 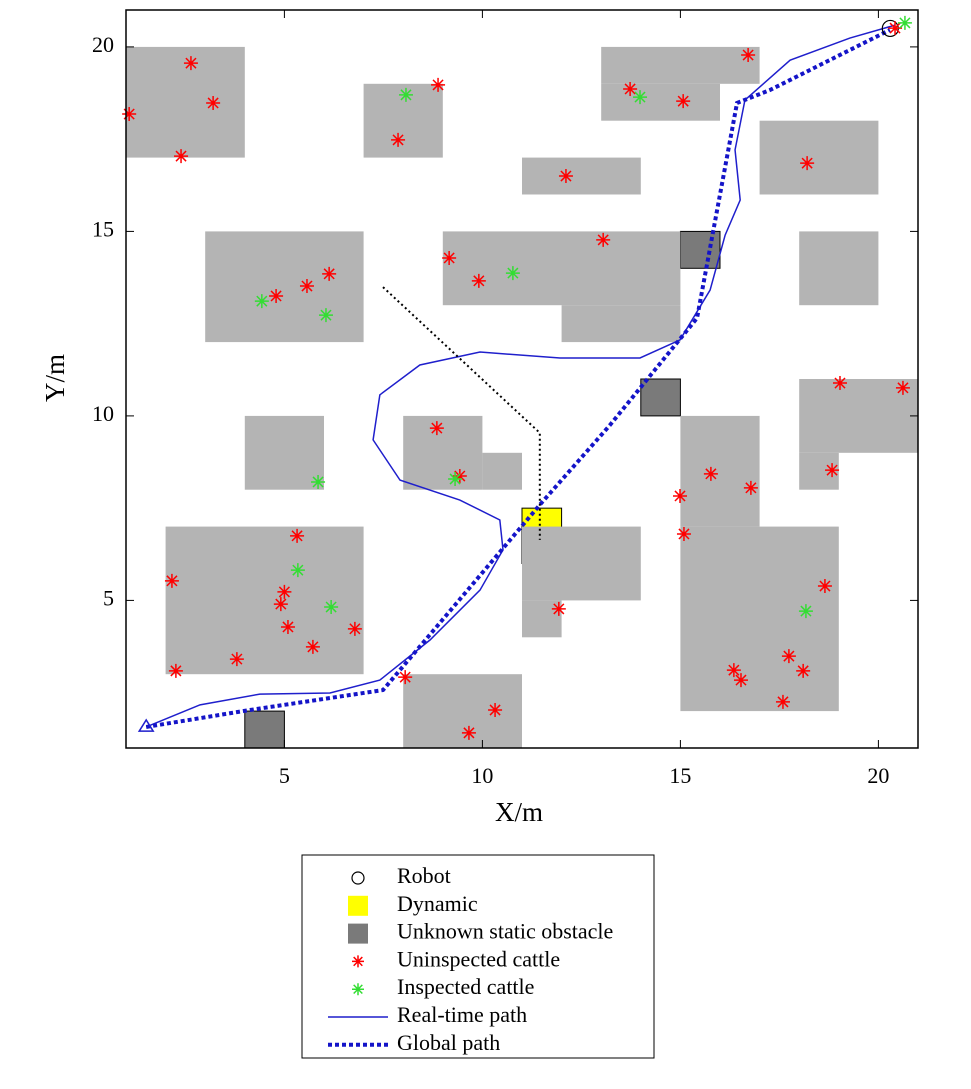 I want to click on legend-label: Dynamic, so click(x=437, y=903).